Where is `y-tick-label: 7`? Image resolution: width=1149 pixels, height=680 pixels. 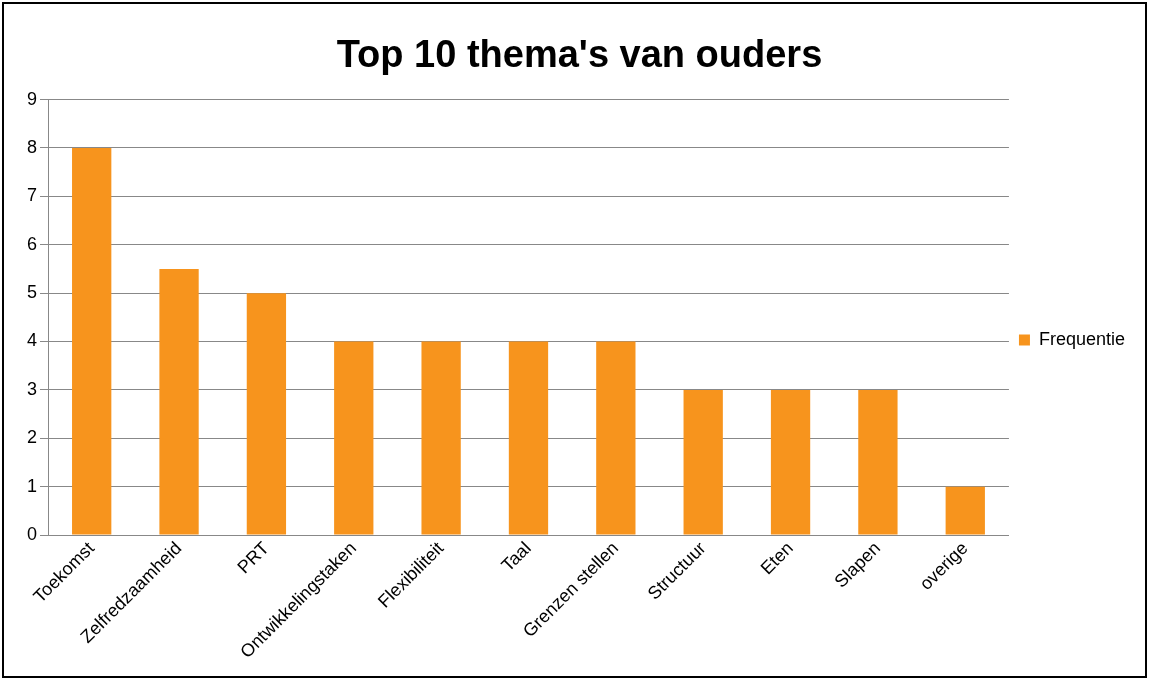
y-tick-label: 7 is located at coordinates (32, 195).